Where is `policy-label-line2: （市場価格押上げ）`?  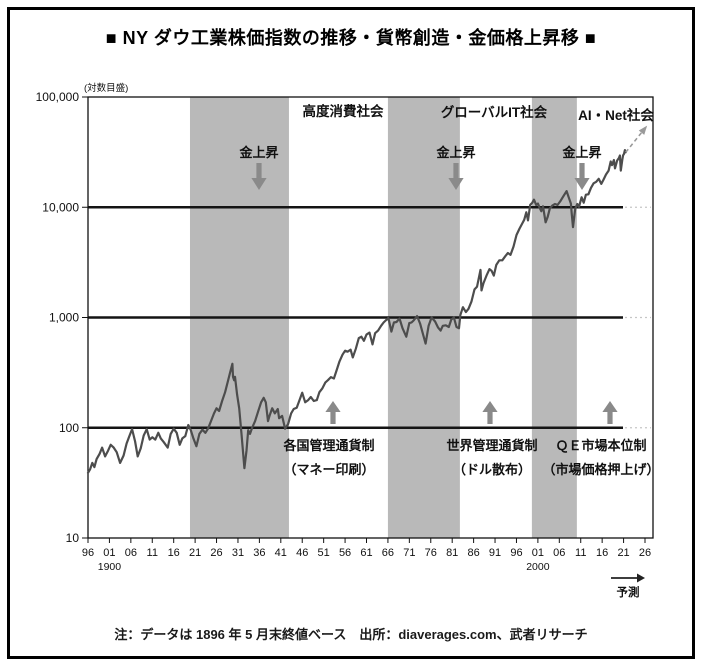 policy-label-line2: （市場価格押上げ） is located at coordinates (600, 469).